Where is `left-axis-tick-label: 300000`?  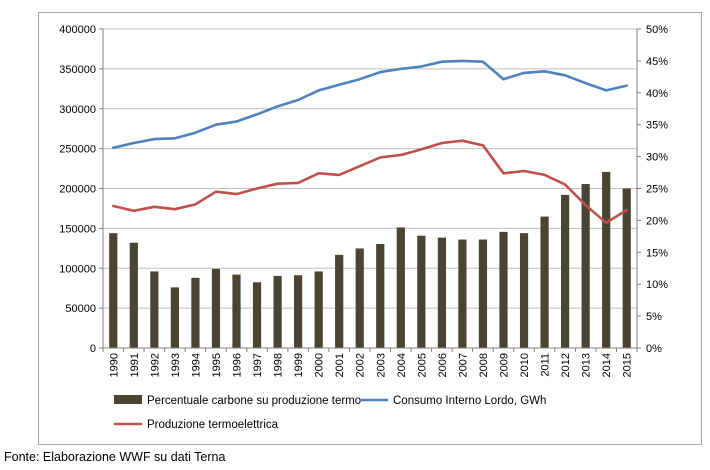 left-axis-tick-label: 300000 is located at coordinates (77, 110).